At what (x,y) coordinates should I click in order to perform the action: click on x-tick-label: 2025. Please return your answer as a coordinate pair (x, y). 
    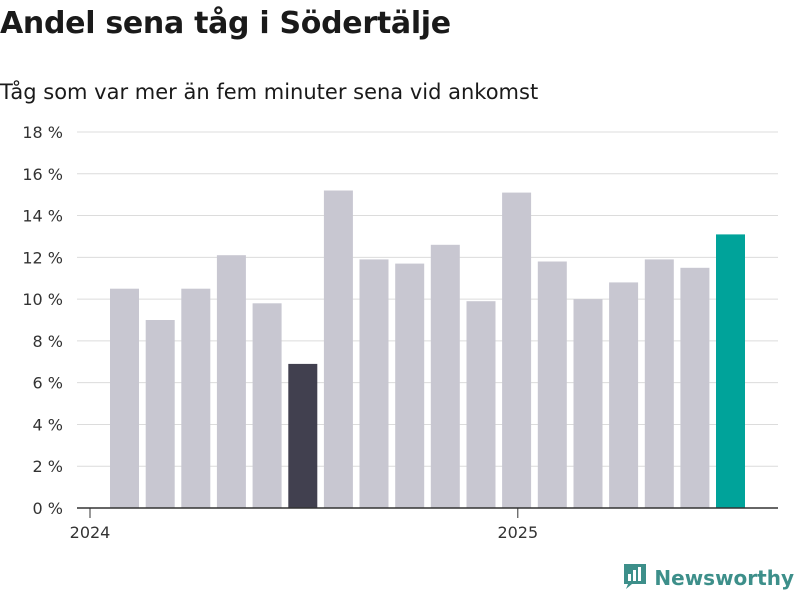
    Looking at the image, I should click on (517, 532).